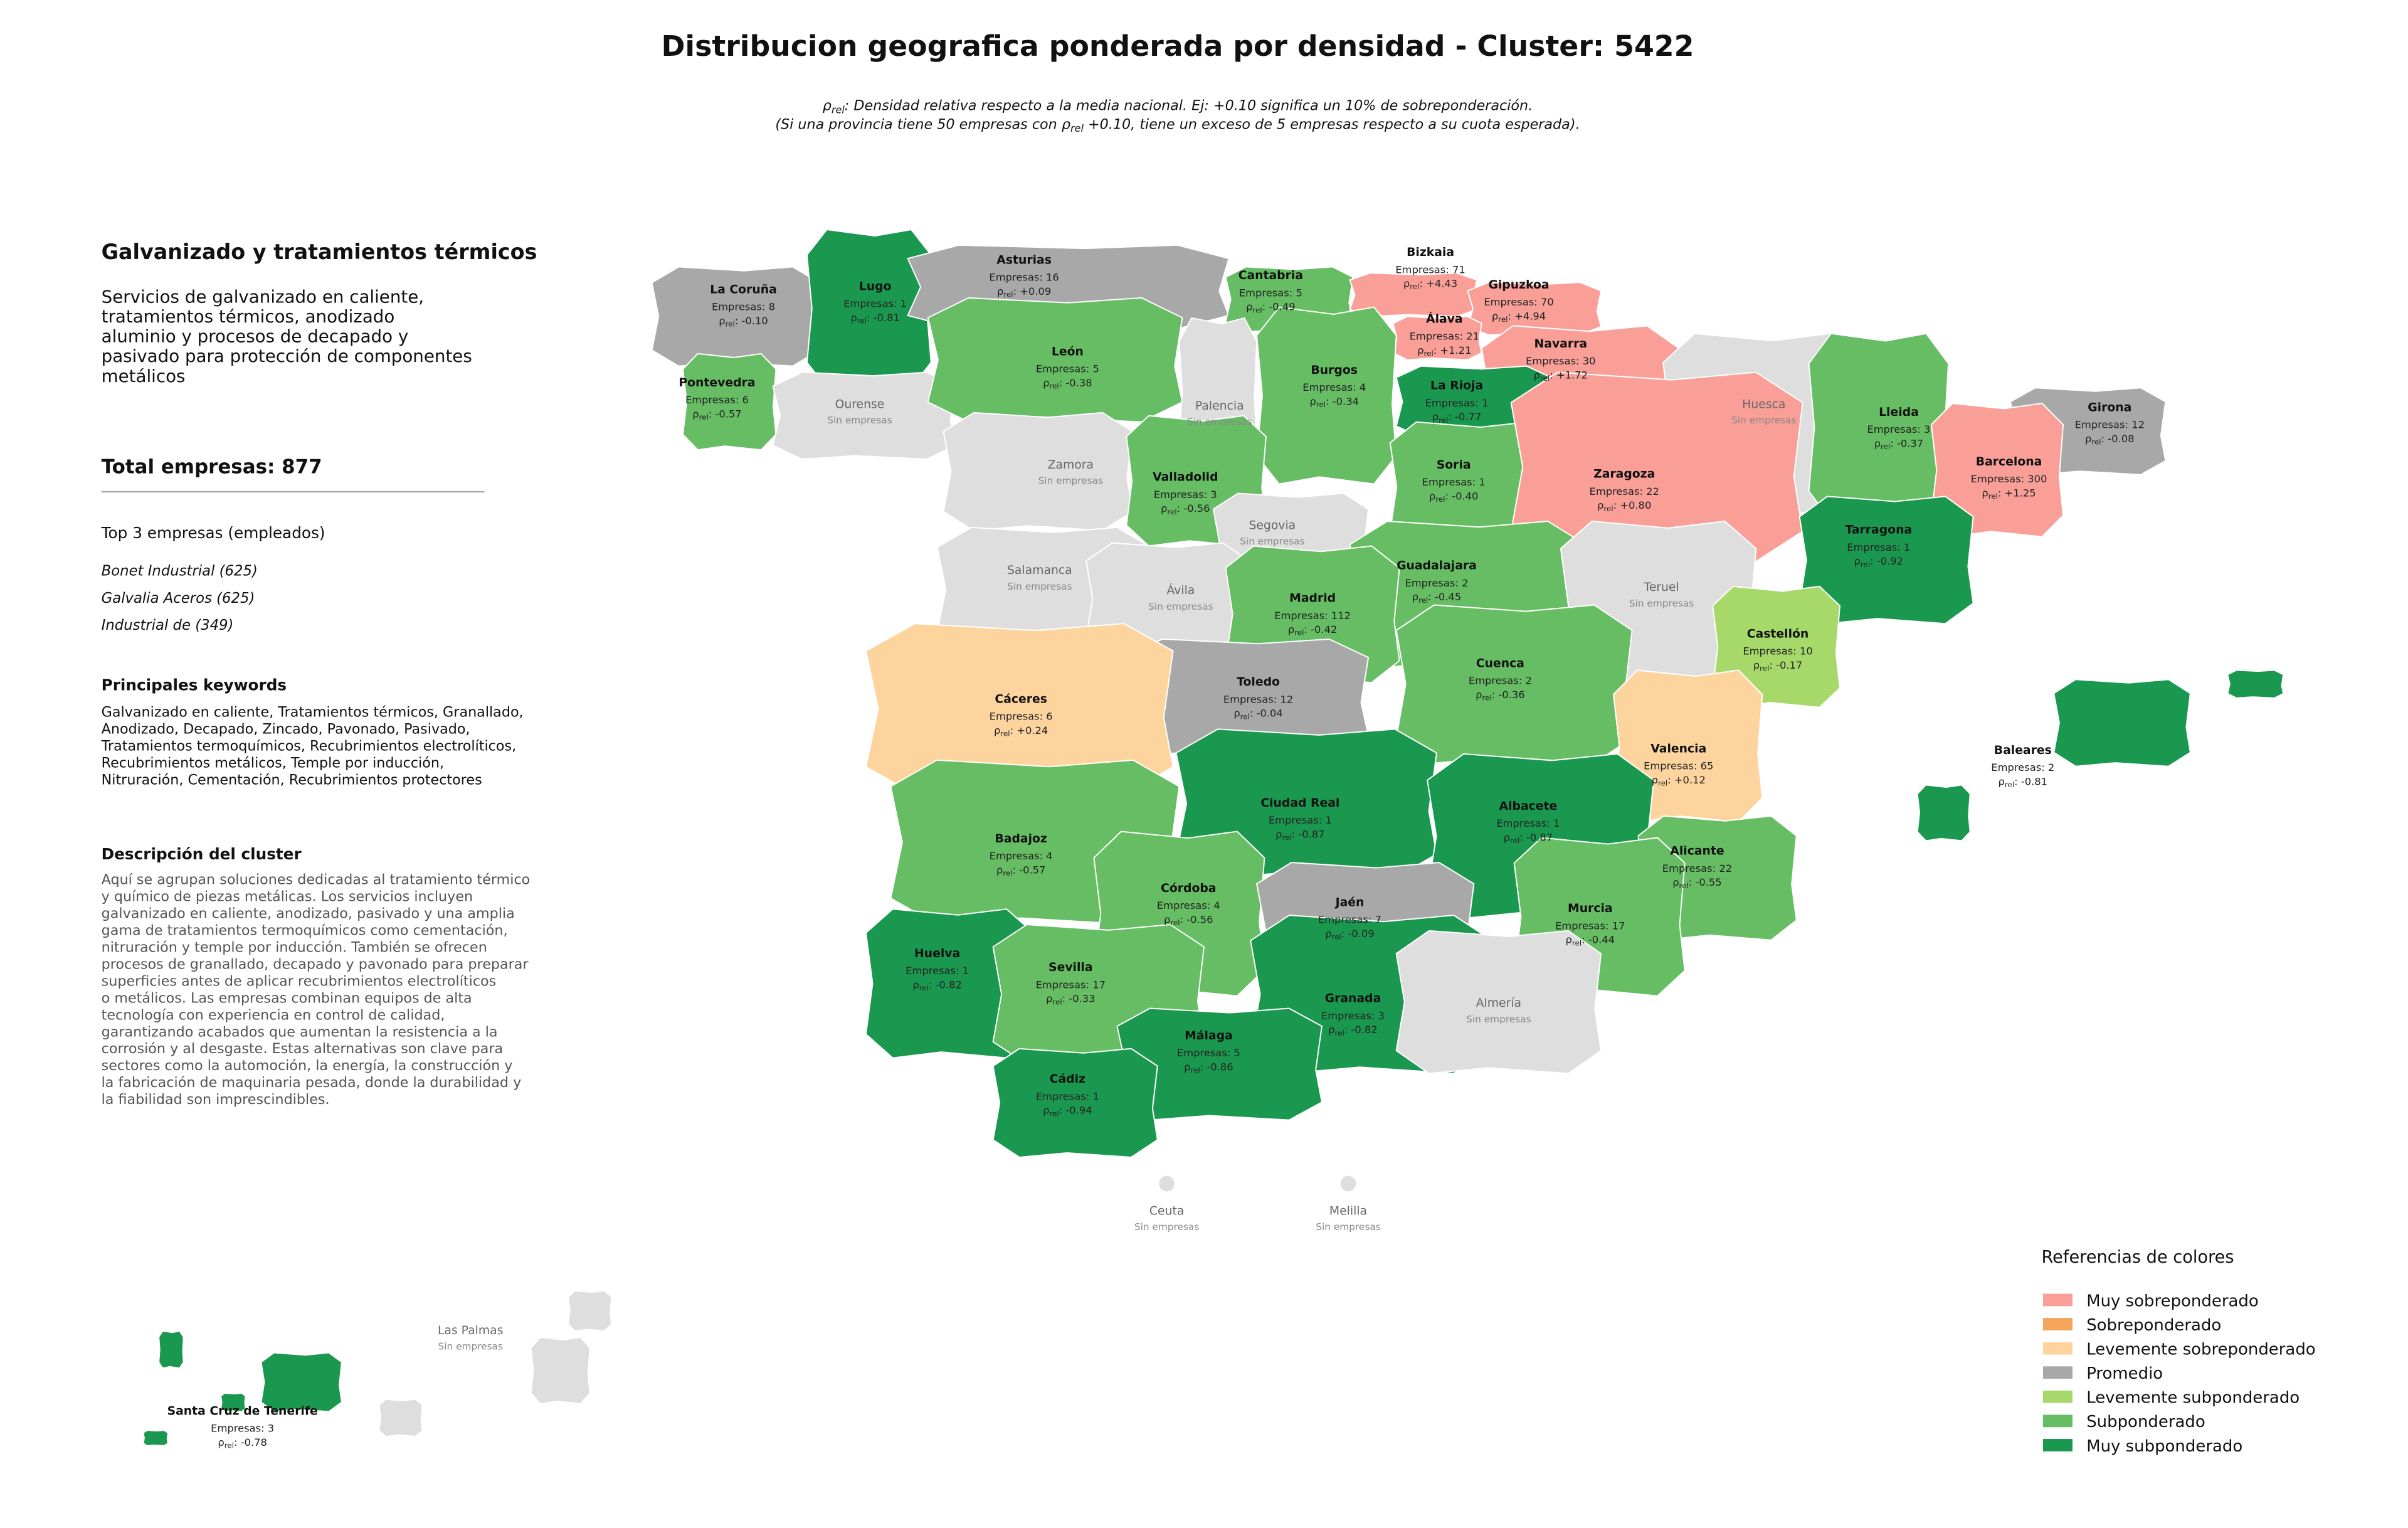 The image size is (2408, 1528). I want to click on province-name: Jaén, so click(1349, 902).